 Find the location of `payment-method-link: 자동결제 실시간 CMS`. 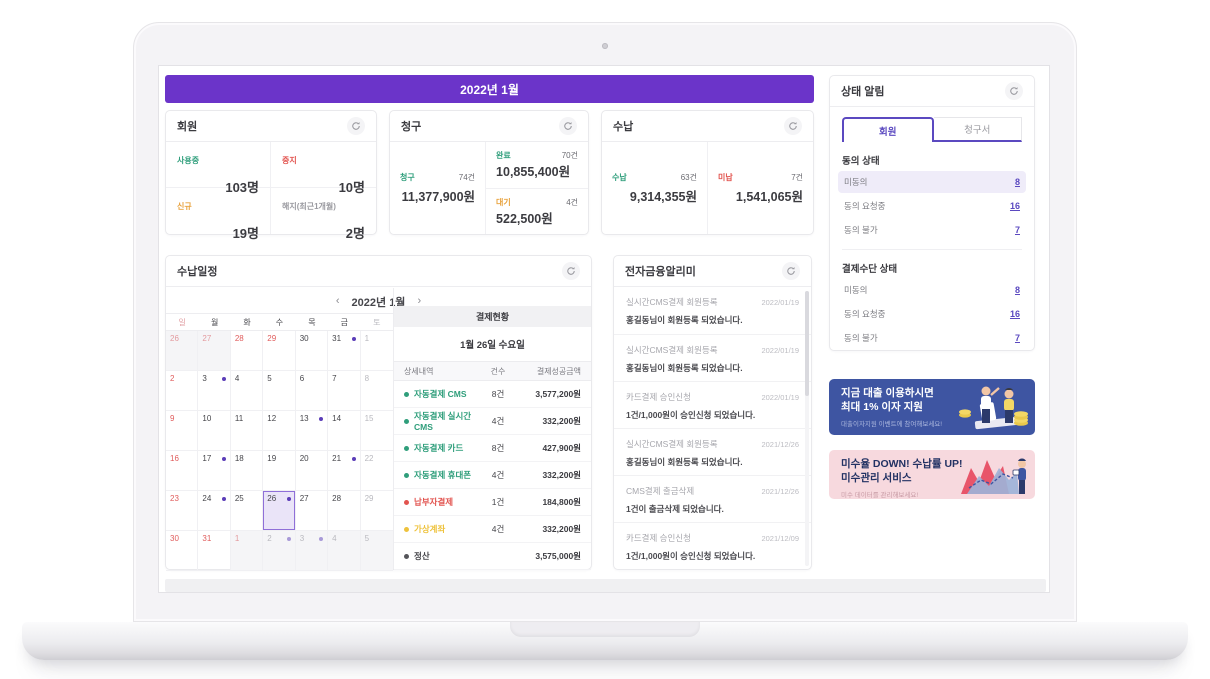

payment-method-link: 자동결제 실시간 CMS is located at coordinates (443, 421).